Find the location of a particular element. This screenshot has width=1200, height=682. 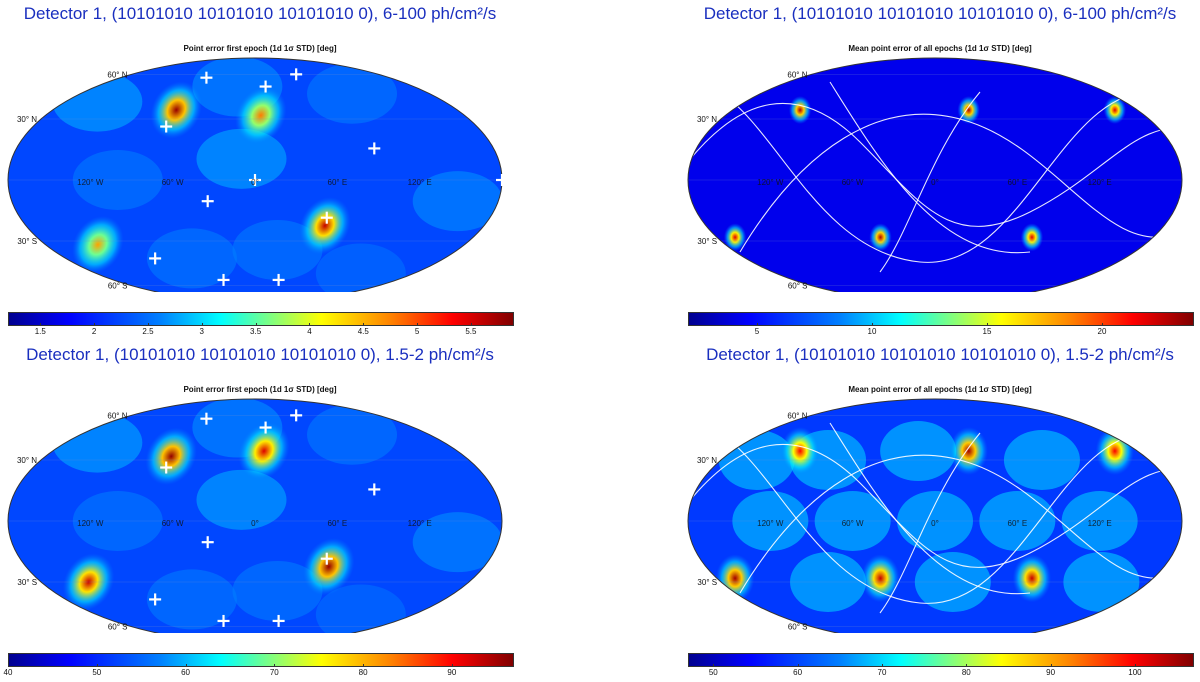

colorbar-tick-label: 5 is located at coordinates (757, 331).